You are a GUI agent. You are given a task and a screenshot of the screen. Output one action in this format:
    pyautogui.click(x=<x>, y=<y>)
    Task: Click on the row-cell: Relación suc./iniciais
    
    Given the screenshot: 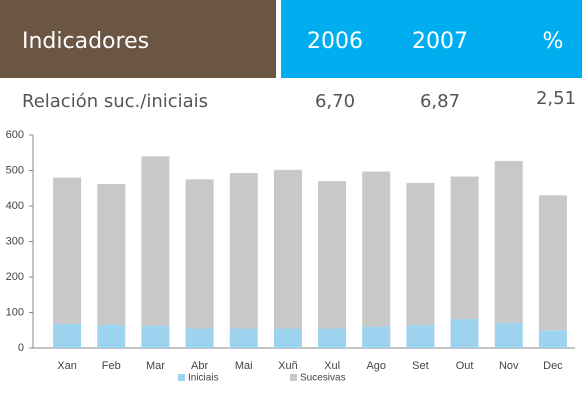 What is the action you would take?
    pyautogui.click(x=115, y=101)
    